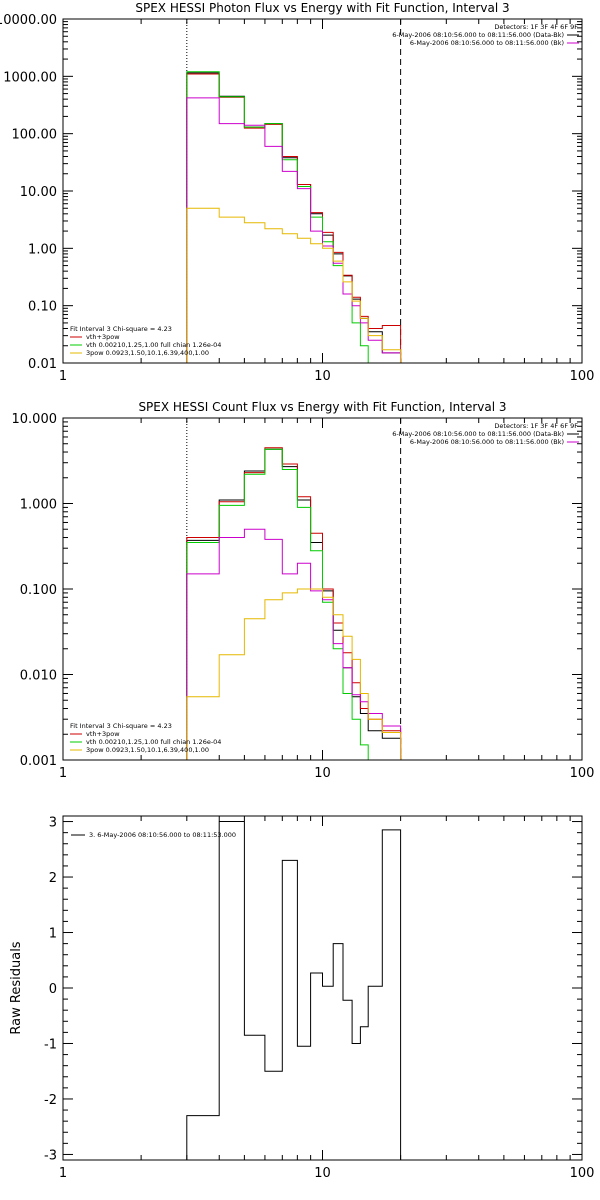 The height and width of the screenshot is (1200, 600). What do you see at coordinates (38, 192) in the screenshot?
I see `y-tick-label: 10.00` at bounding box center [38, 192].